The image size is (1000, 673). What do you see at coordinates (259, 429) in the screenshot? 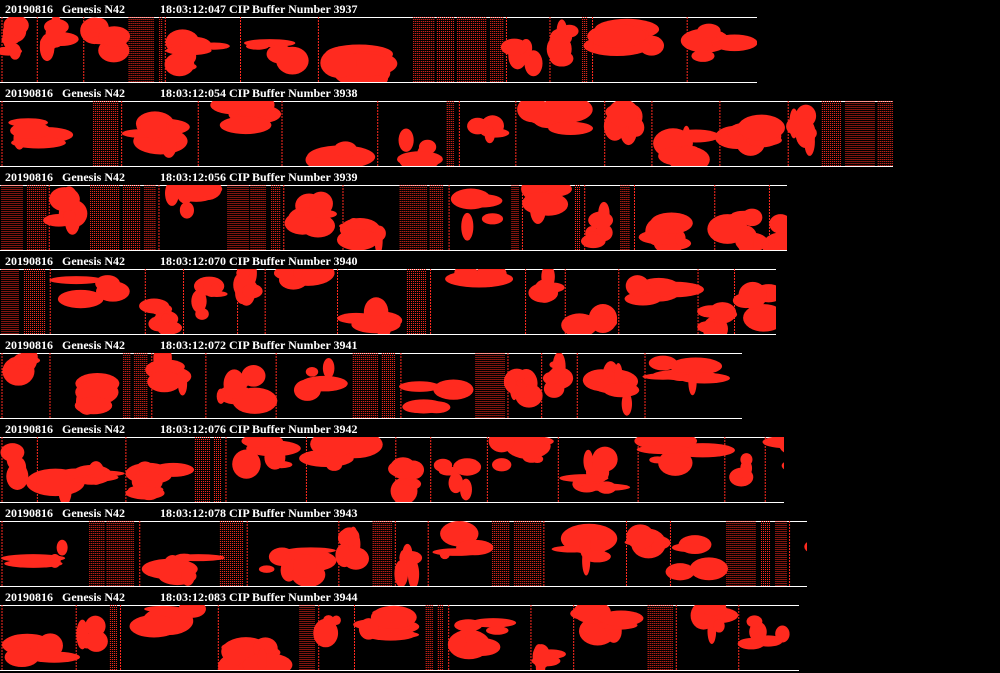
I see `strip-timestamp: 18:03:12:076 CIP Buffer Number 3942` at bounding box center [259, 429].